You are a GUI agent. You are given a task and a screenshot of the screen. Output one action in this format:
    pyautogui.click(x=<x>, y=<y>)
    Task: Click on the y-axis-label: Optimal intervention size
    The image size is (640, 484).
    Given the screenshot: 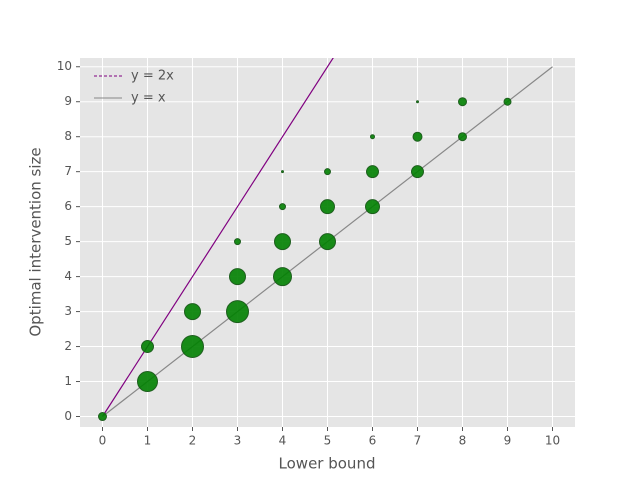 What is the action you would take?
    pyautogui.click(x=36, y=241)
    